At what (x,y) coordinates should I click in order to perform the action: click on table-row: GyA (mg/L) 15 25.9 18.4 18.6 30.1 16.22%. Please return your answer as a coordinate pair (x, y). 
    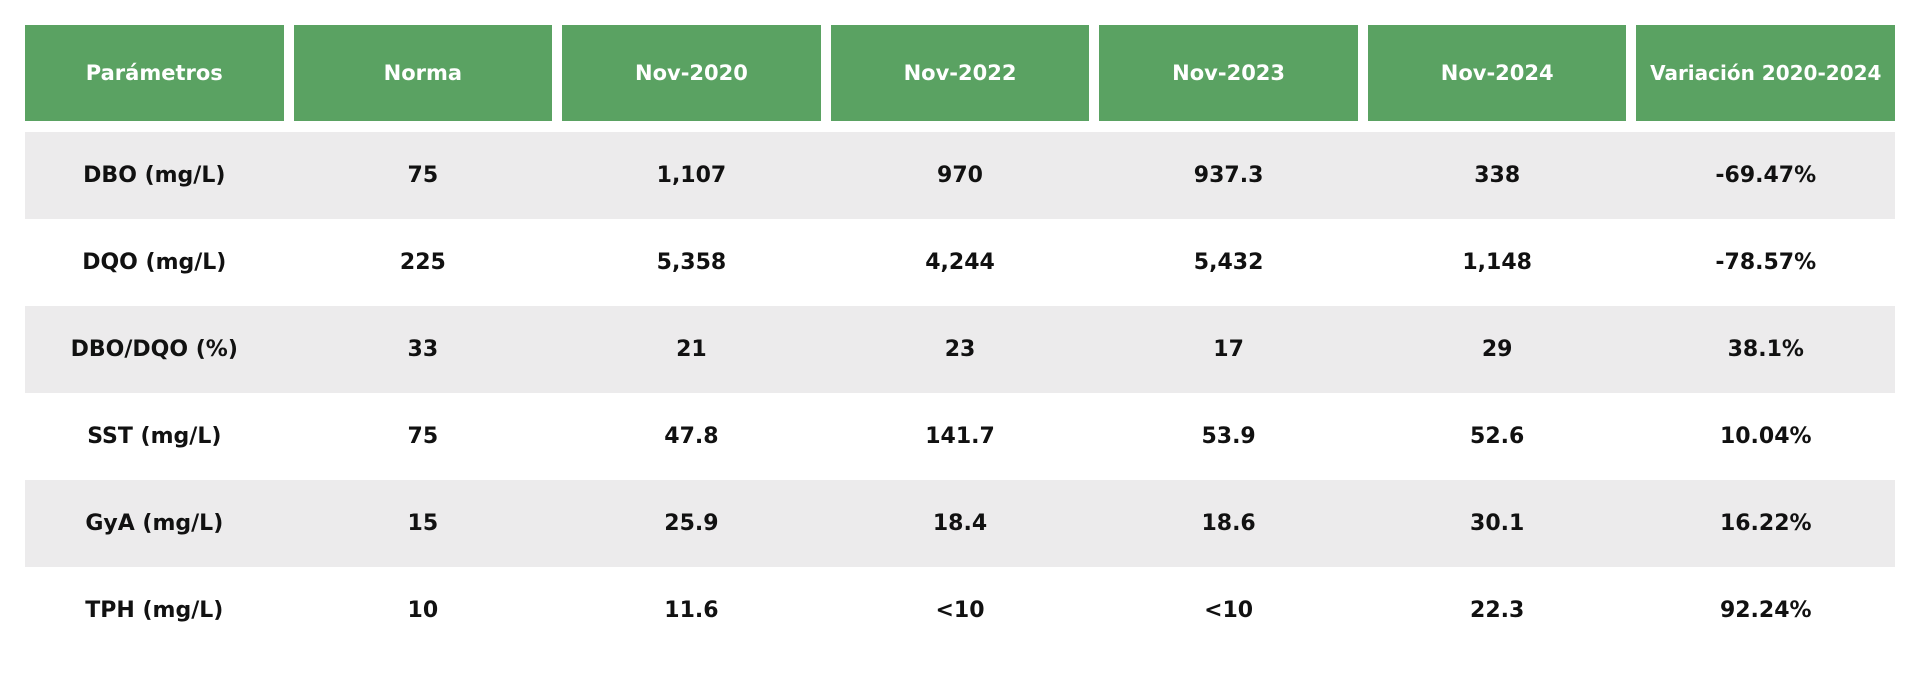
    Looking at the image, I should click on (960, 523).